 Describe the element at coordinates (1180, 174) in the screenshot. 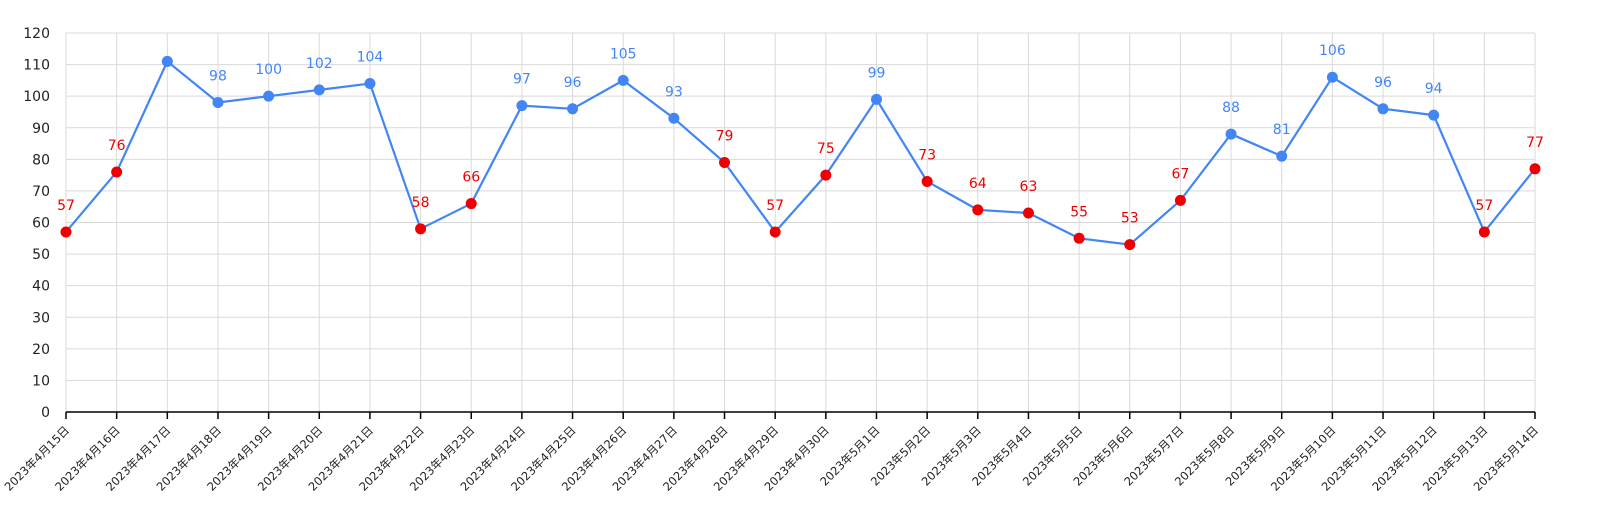

I see `data-label: 67` at that location.